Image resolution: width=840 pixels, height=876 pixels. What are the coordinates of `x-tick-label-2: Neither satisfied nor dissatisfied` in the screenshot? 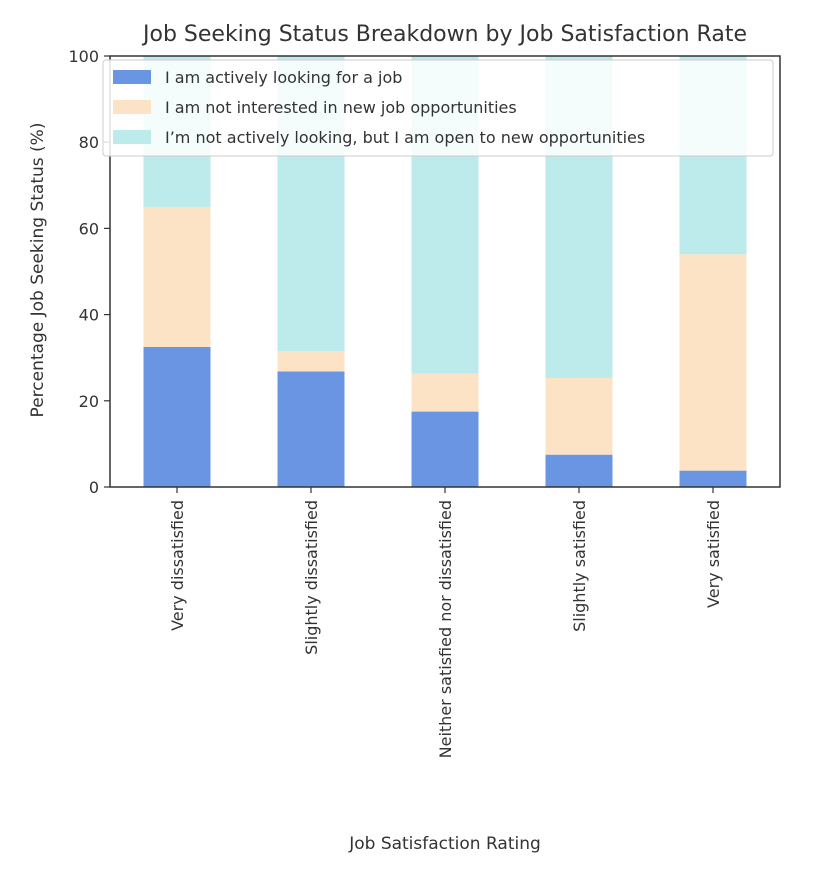 It's located at (445, 629).